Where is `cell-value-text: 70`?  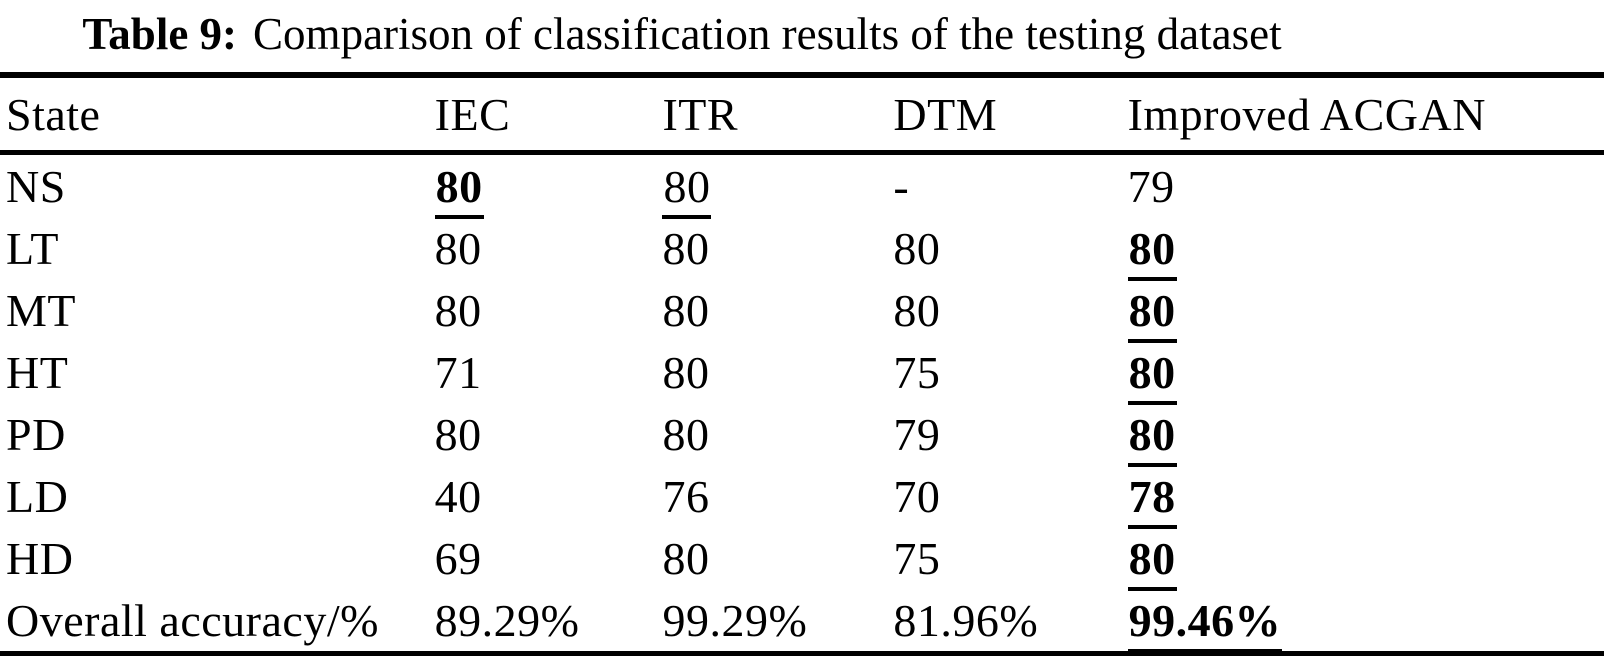 cell-value-text: 70 is located at coordinates (917, 496).